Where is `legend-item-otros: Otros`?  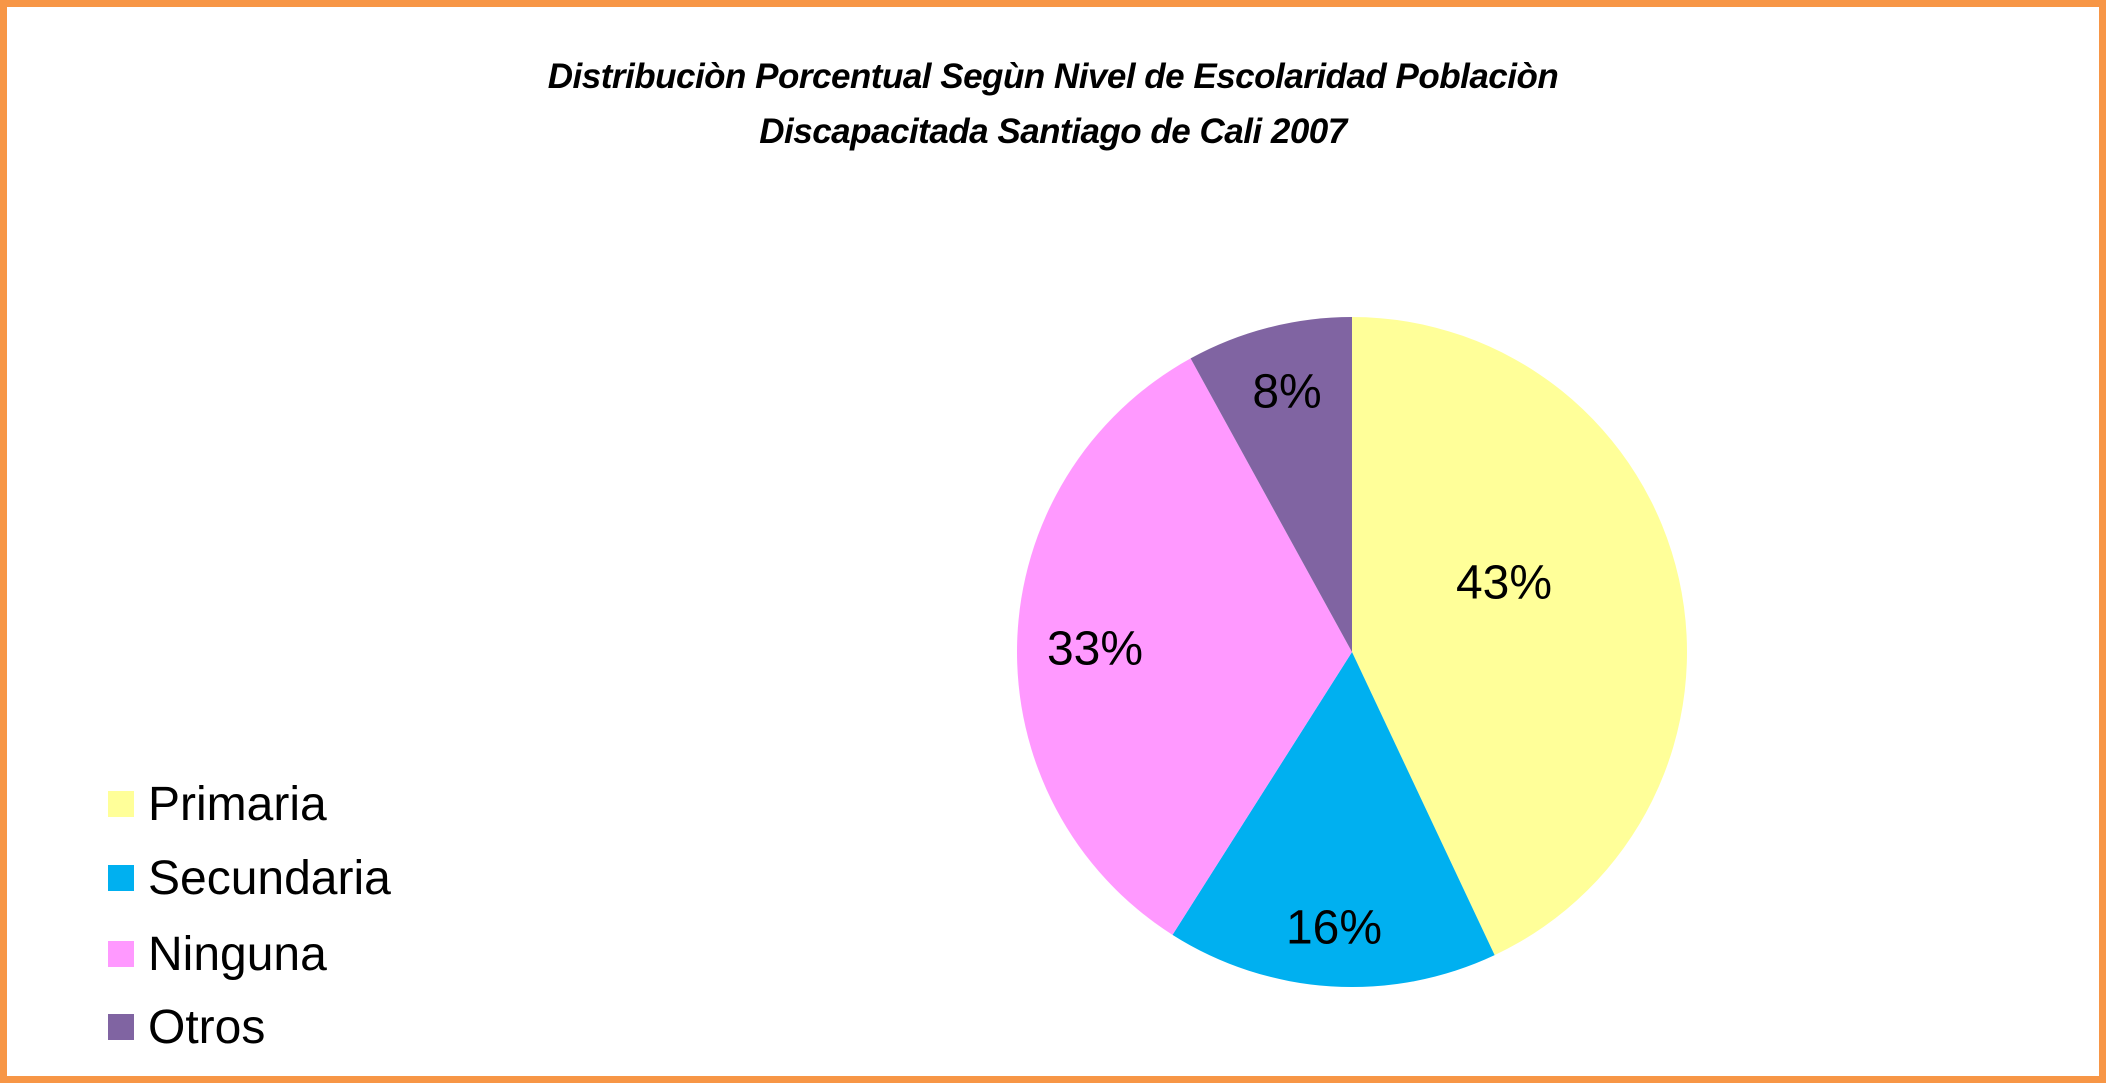 legend-item-otros: Otros is located at coordinates (187, 1027).